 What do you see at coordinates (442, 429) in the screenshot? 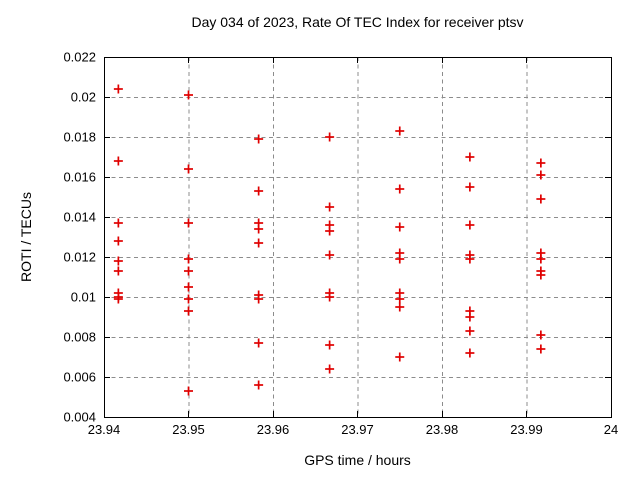
I see `x-tick-label: 23.98` at bounding box center [442, 429].